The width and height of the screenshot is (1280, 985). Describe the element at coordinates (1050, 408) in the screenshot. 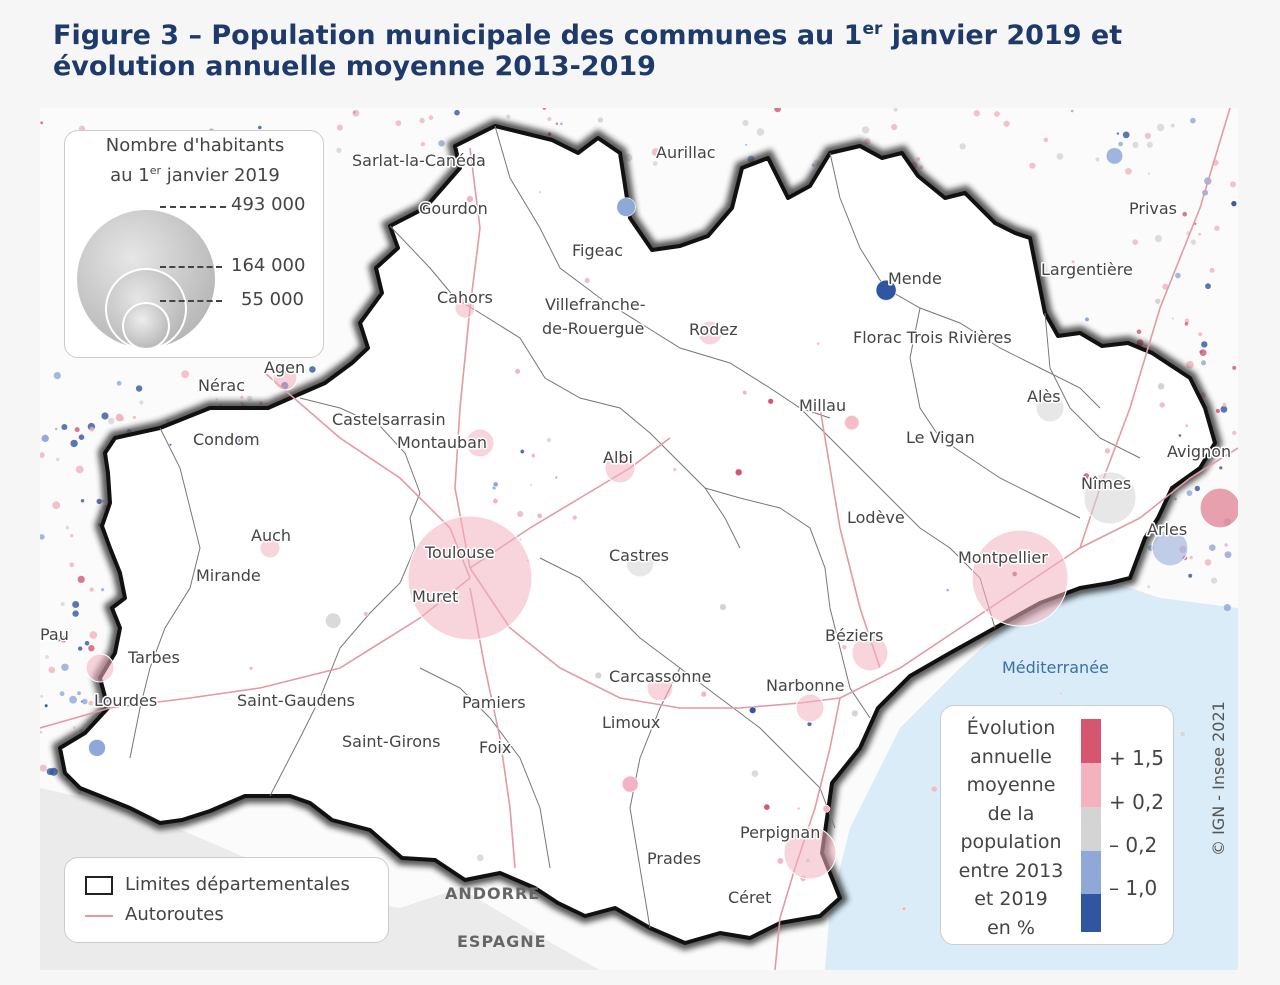

I see `city-circle-ales` at that location.